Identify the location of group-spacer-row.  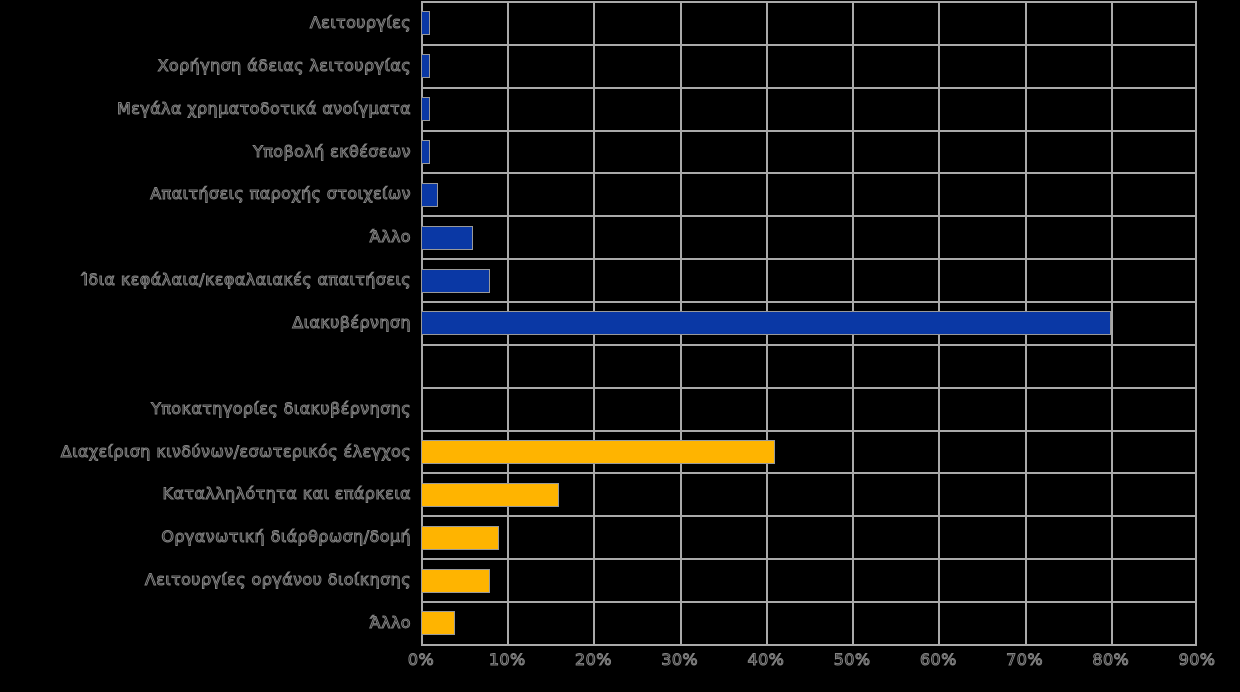
(809, 367).